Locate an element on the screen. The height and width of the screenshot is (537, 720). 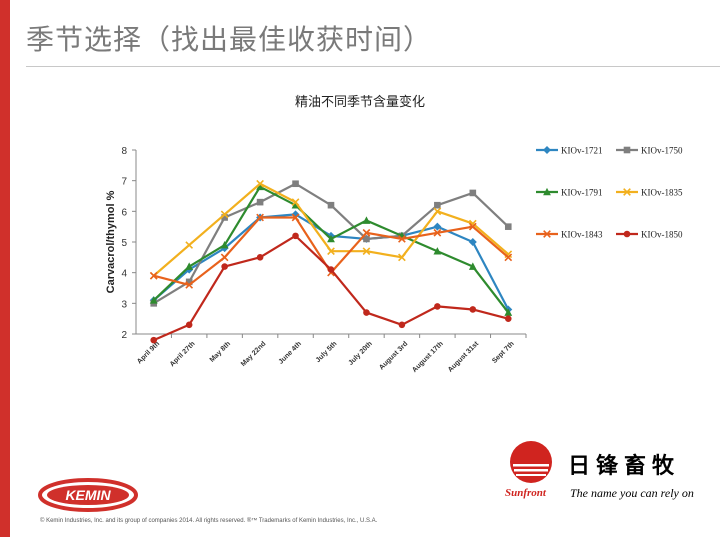
x-tick-label: April 27th is located at coordinates (183, 354).